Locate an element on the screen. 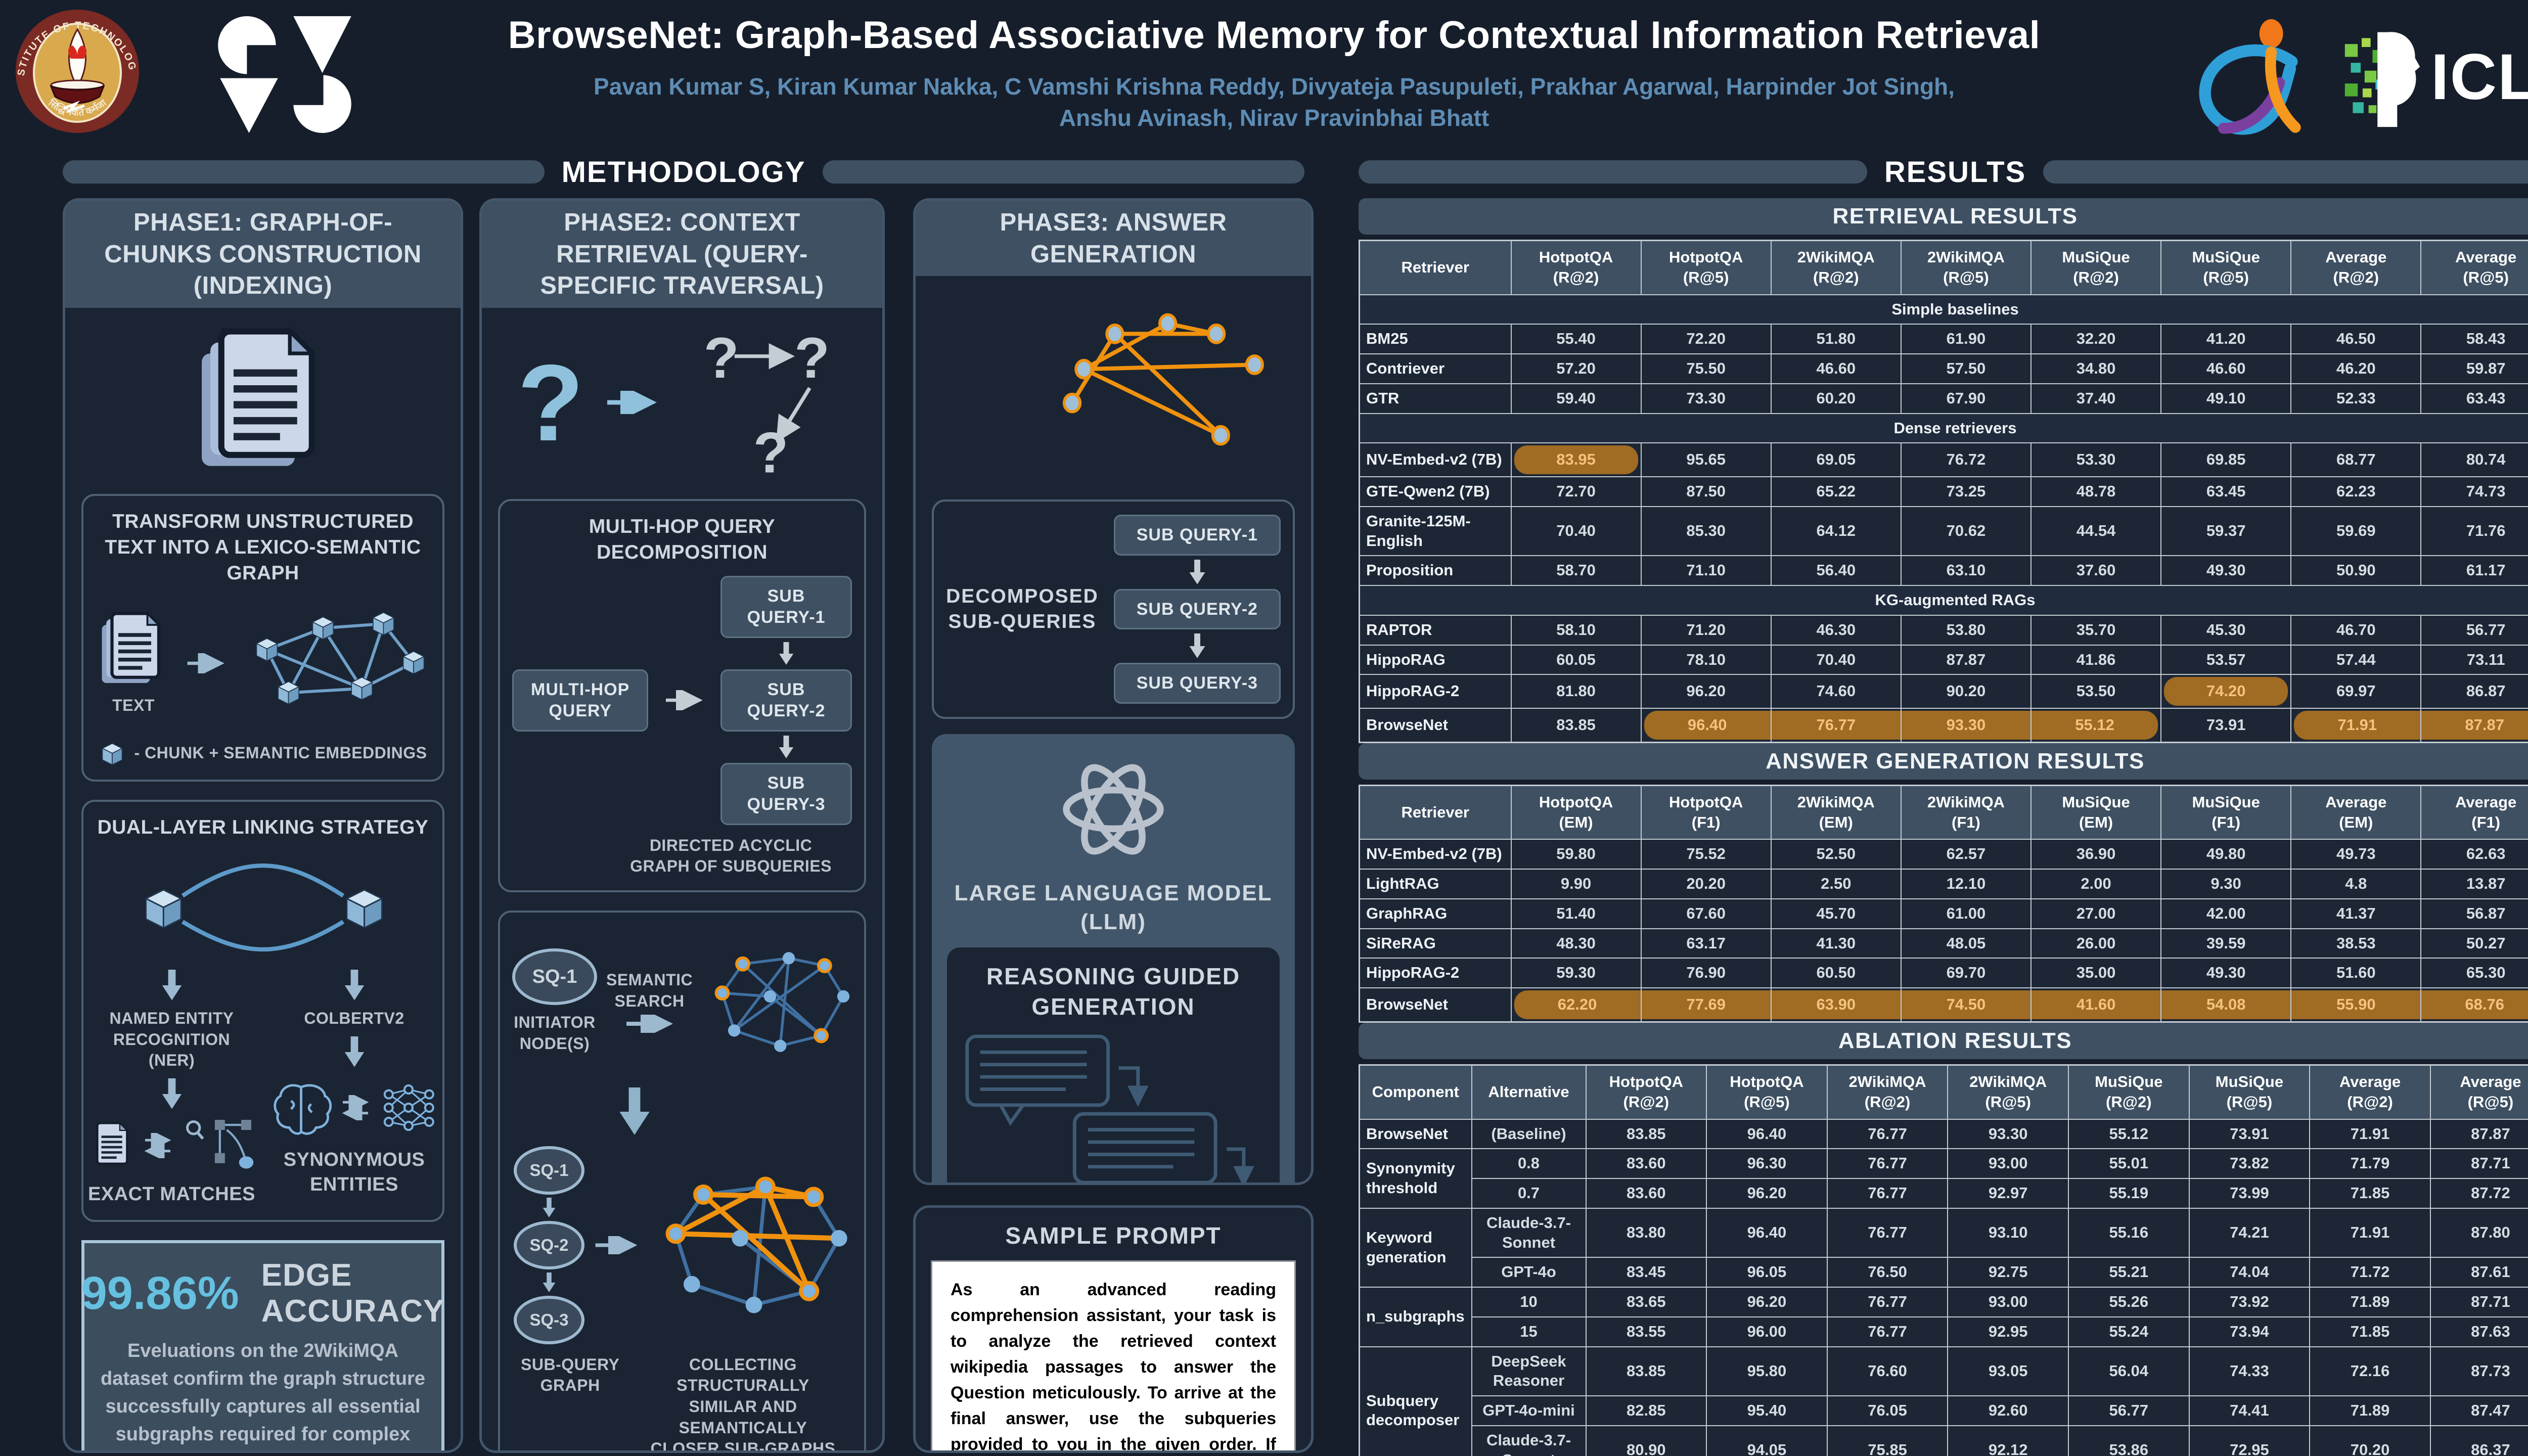  value-cell: 63.90 is located at coordinates (1836, 1005).